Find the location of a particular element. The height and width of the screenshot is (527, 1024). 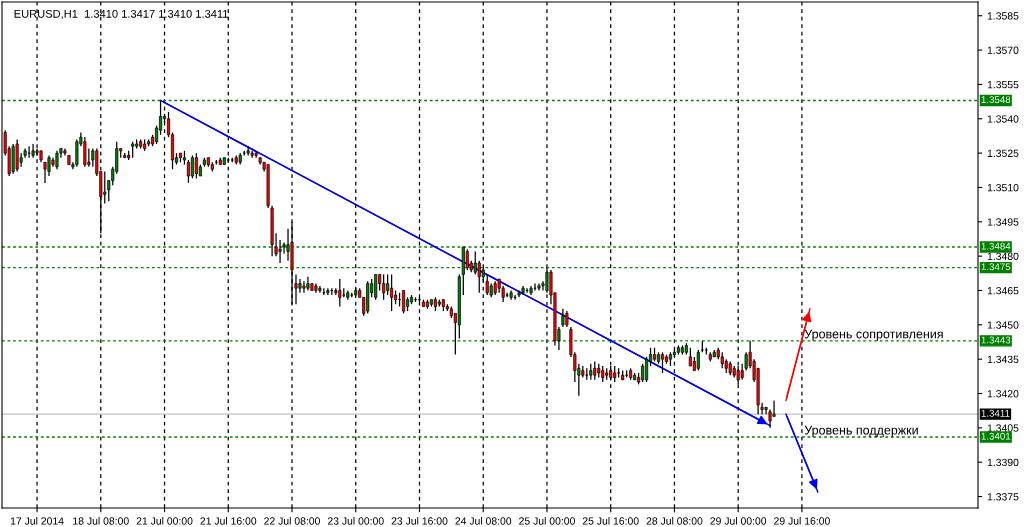

ref-line-label: 1.3411 is located at coordinates (995, 413).